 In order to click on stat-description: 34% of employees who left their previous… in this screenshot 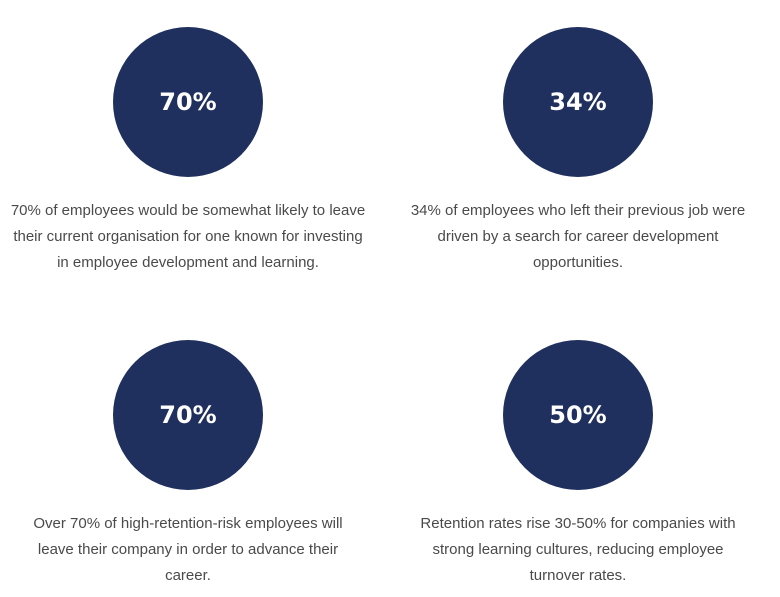, I will do `click(578, 236)`.